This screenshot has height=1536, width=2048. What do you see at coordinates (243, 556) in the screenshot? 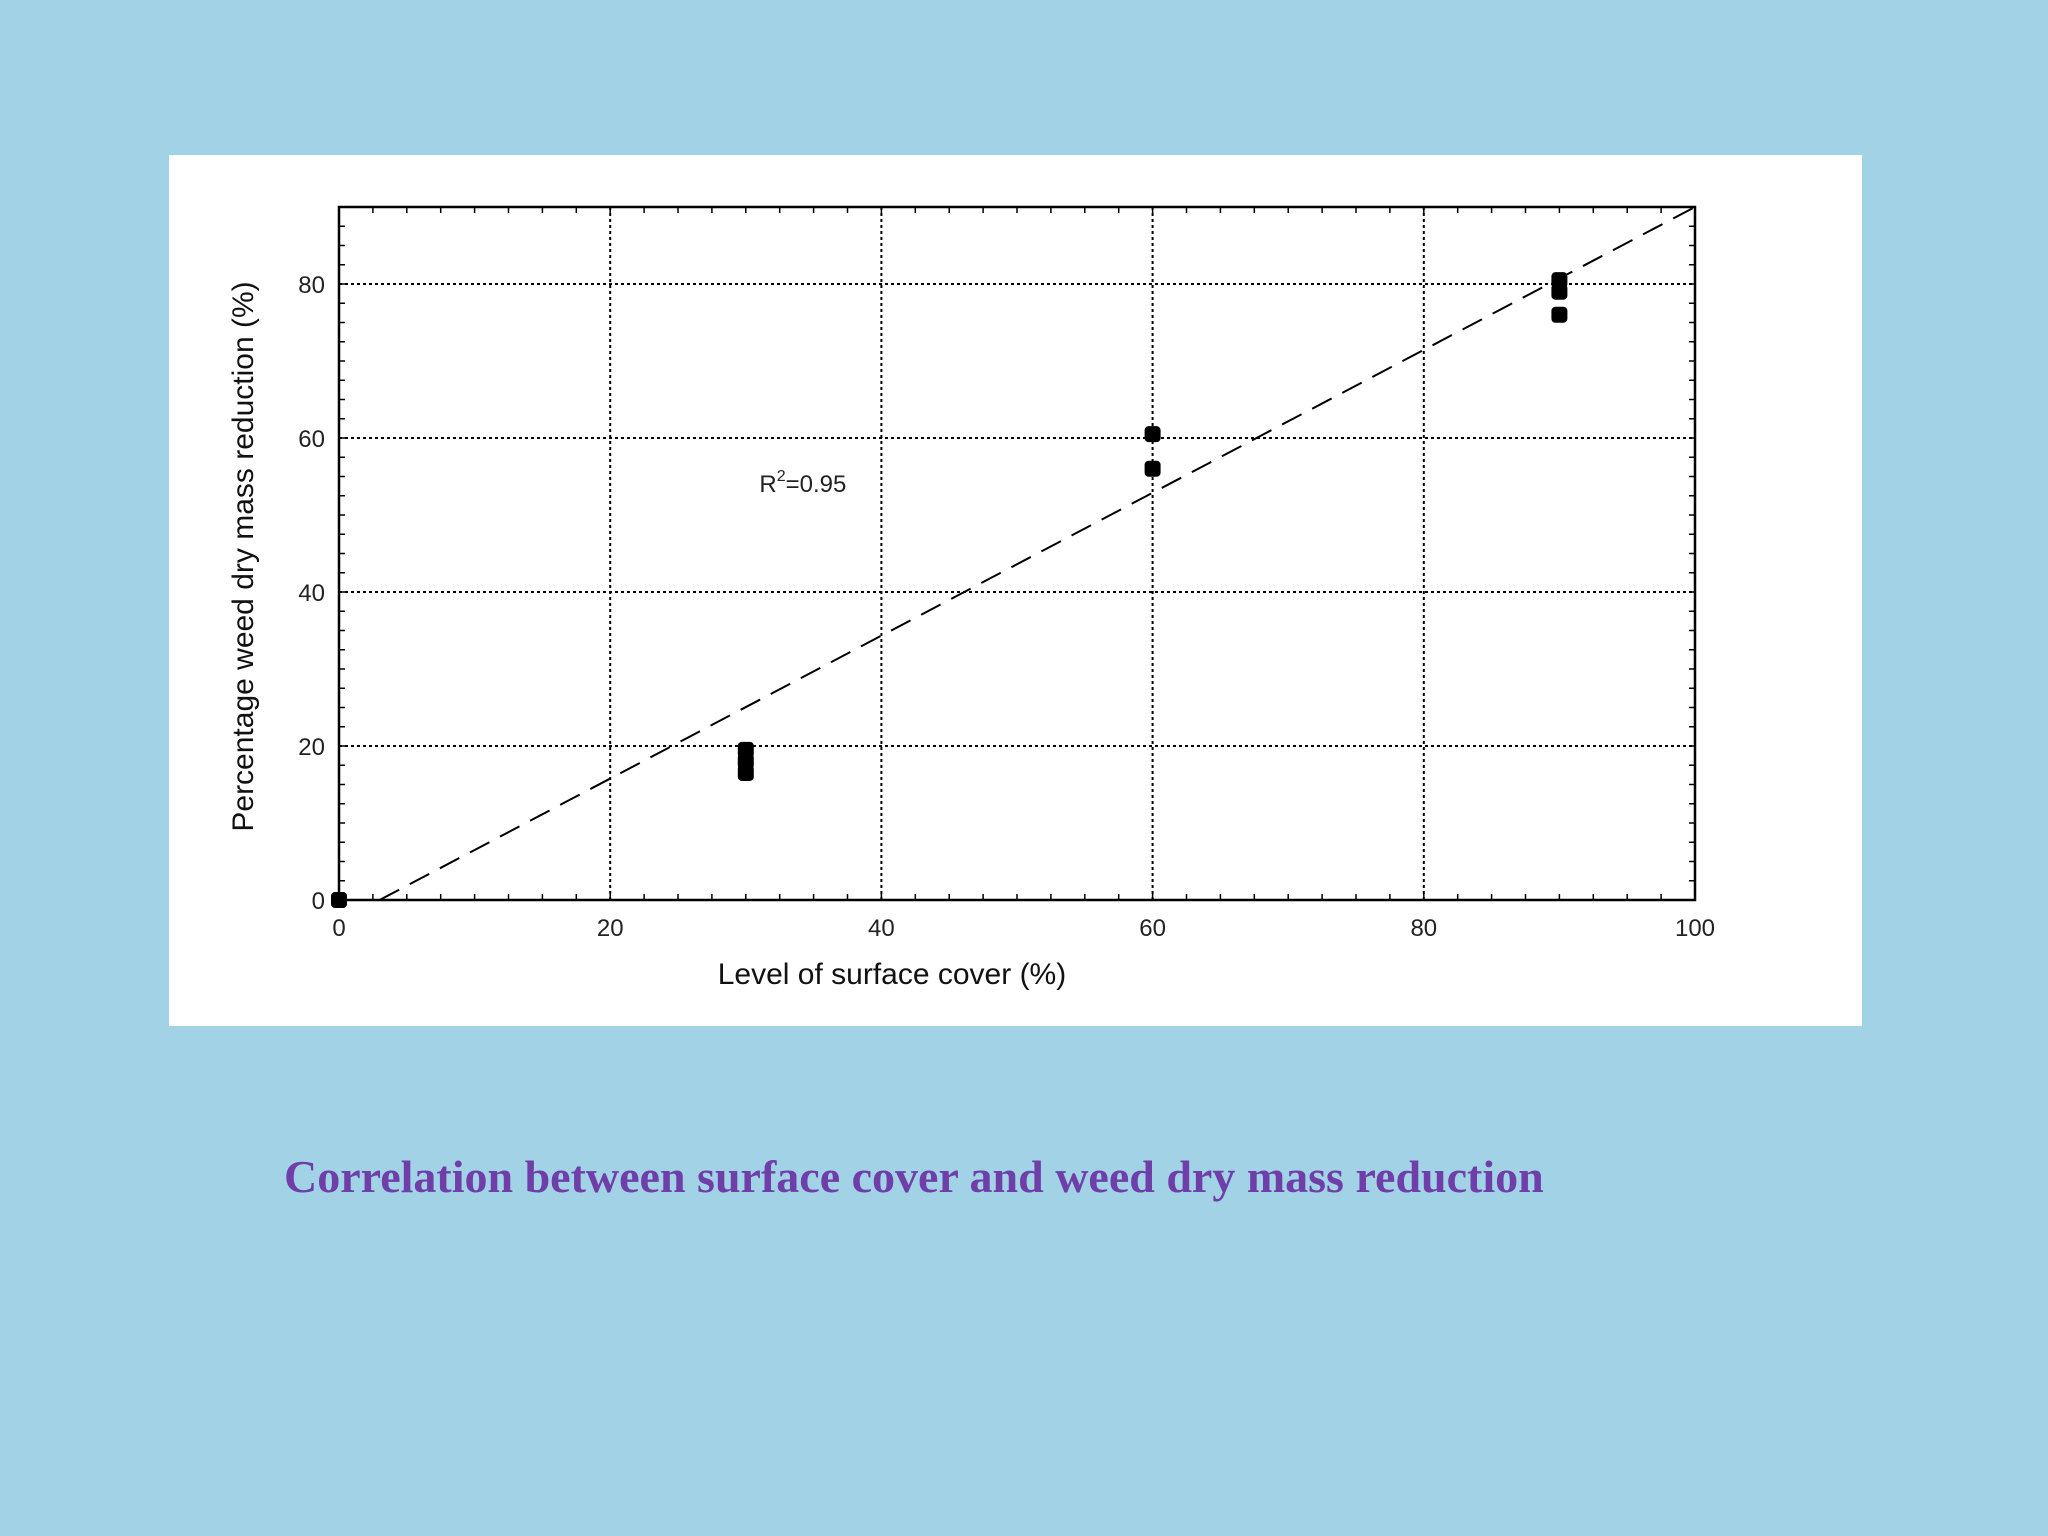
I see `y-axis-title: Percentage weed dry mass reduction (%)` at bounding box center [243, 556].